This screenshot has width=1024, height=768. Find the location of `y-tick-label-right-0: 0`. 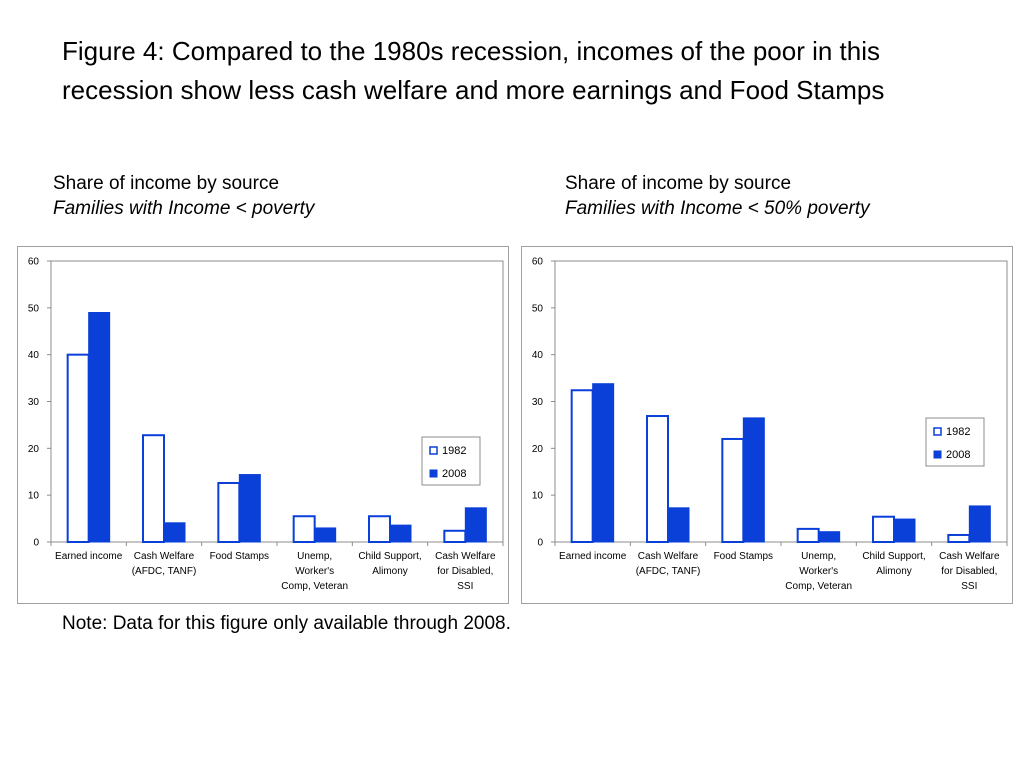

y-tick-label-right-0: 0 is located at coordinates (540, 543).